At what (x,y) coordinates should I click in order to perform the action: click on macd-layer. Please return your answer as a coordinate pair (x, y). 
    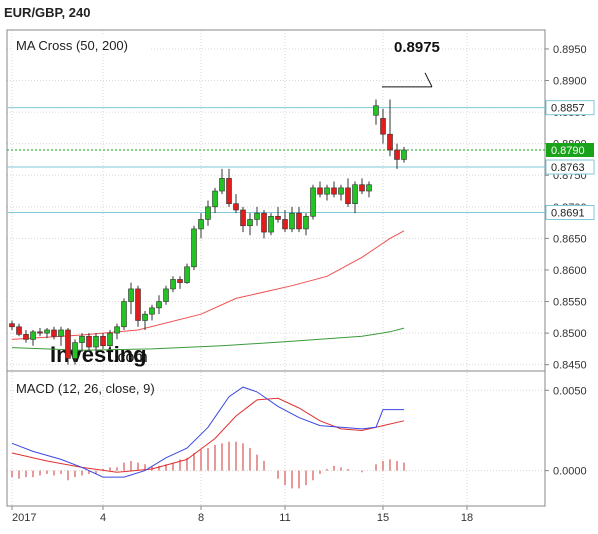
    Looking at the image, I should click on (208, 437).